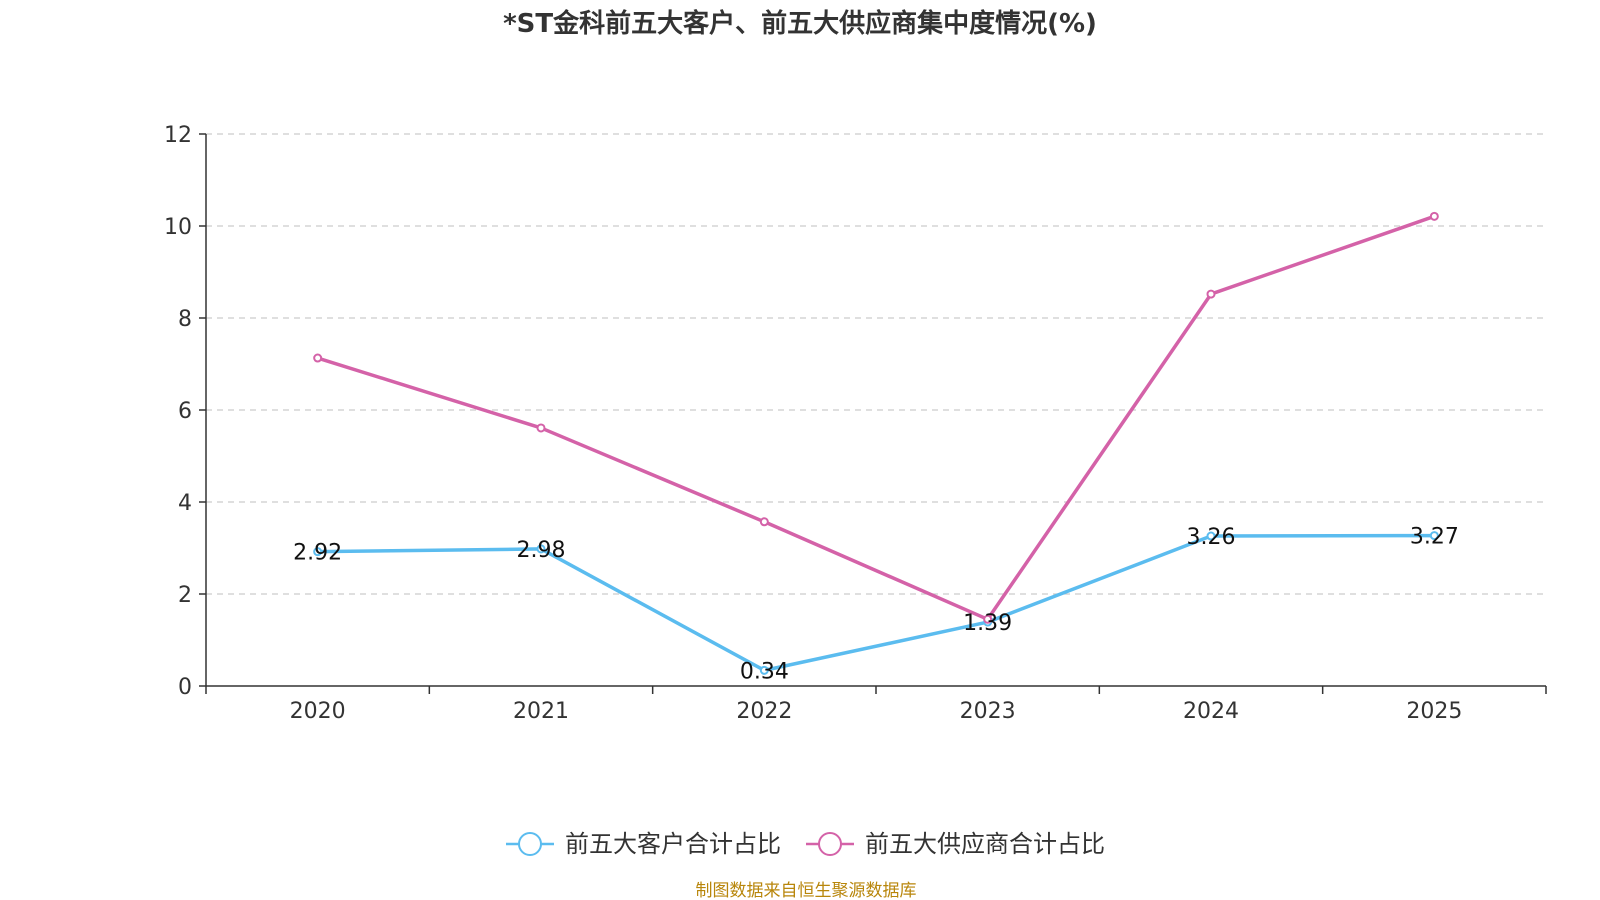 This screenshot has height=900, width=1600. I want to click on legend-suppliers-label: 前五大供应商合计占比, so click(985, 844).